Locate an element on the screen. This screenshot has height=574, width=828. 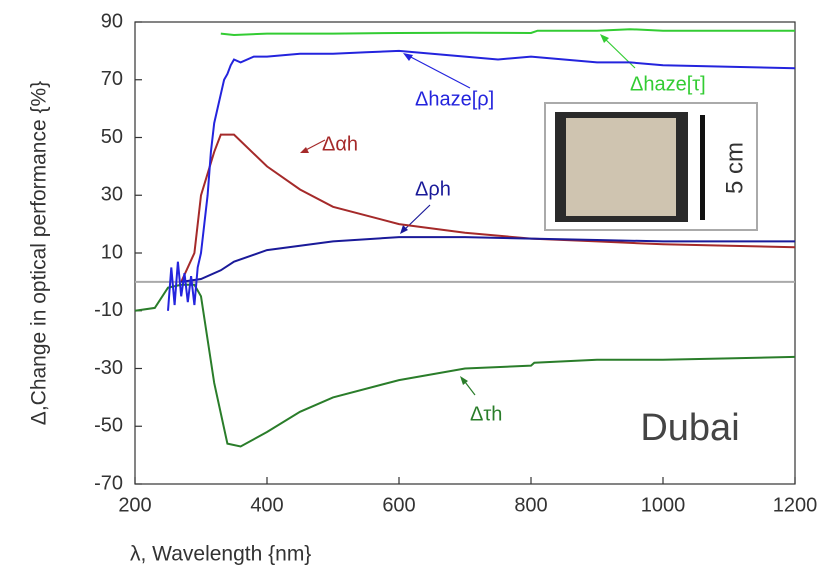
y-tick-label: 90 is located at coordinates (112, 21).